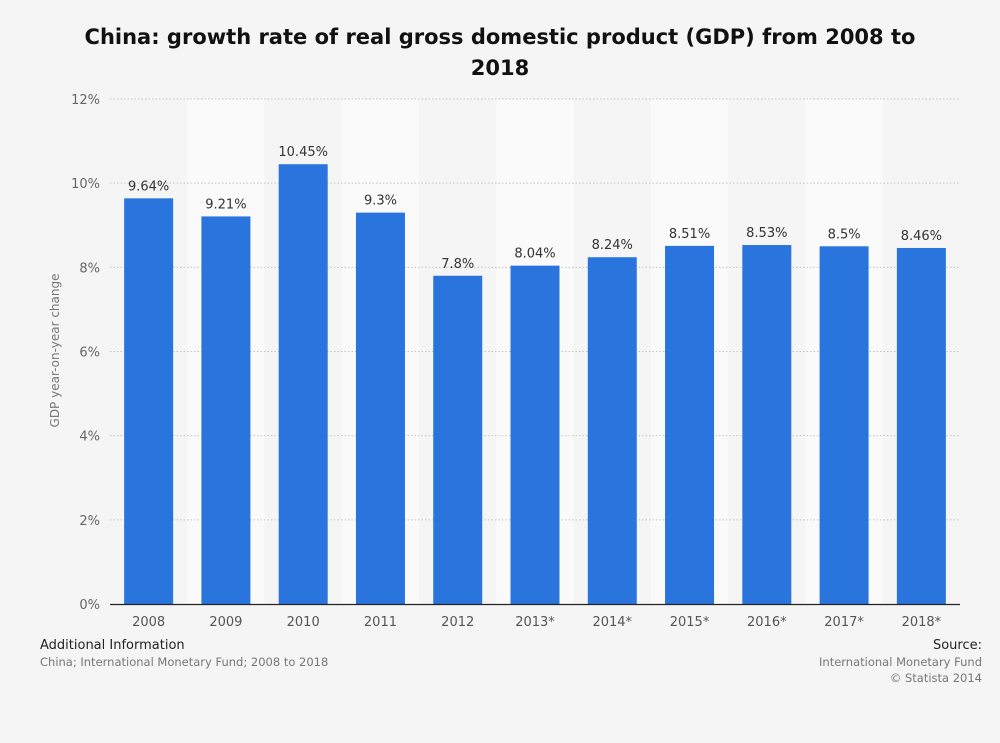 The width and height of the screenshot is (1000, 743). What do you see at coordinates (534, 254) in the screenshot?
I see `data-label: 8.04%` at bounding box center [534, 254].